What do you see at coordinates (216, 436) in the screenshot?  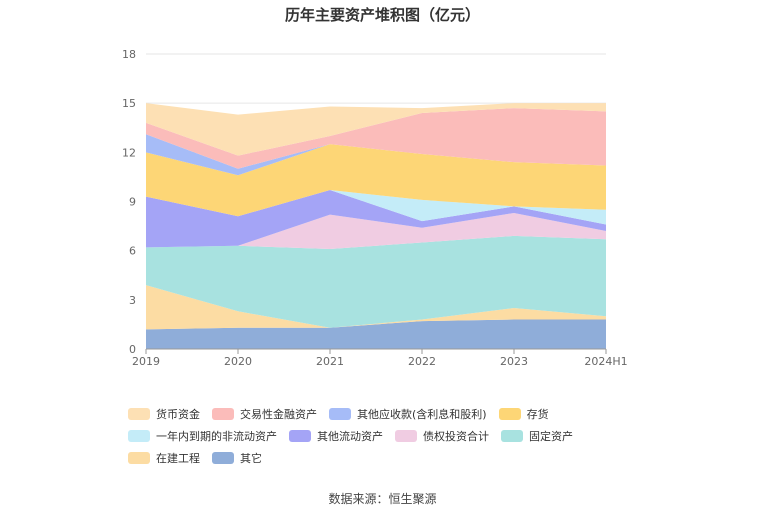 I see `legend-label: 一年内到期的非流动资产` at bounding box center [216, 436].